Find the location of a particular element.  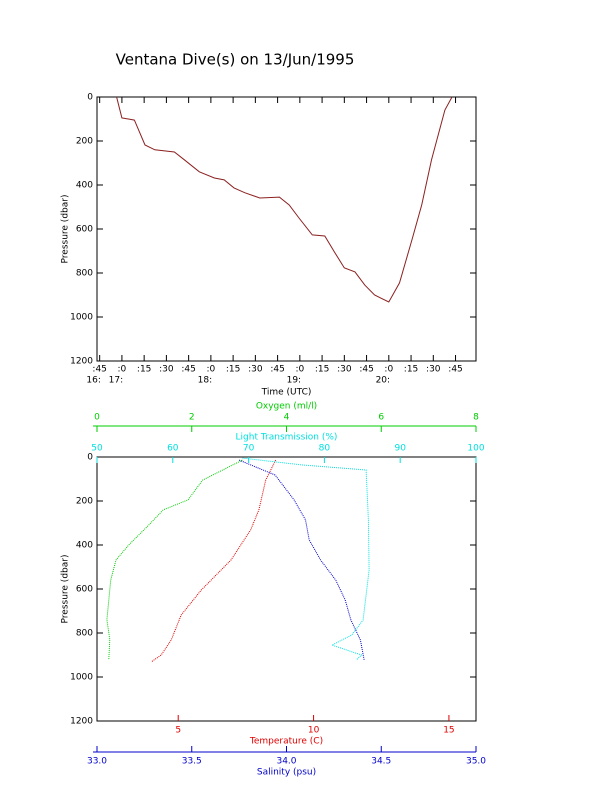

x-tick-label: 80 is located at coordinates (325, 449).